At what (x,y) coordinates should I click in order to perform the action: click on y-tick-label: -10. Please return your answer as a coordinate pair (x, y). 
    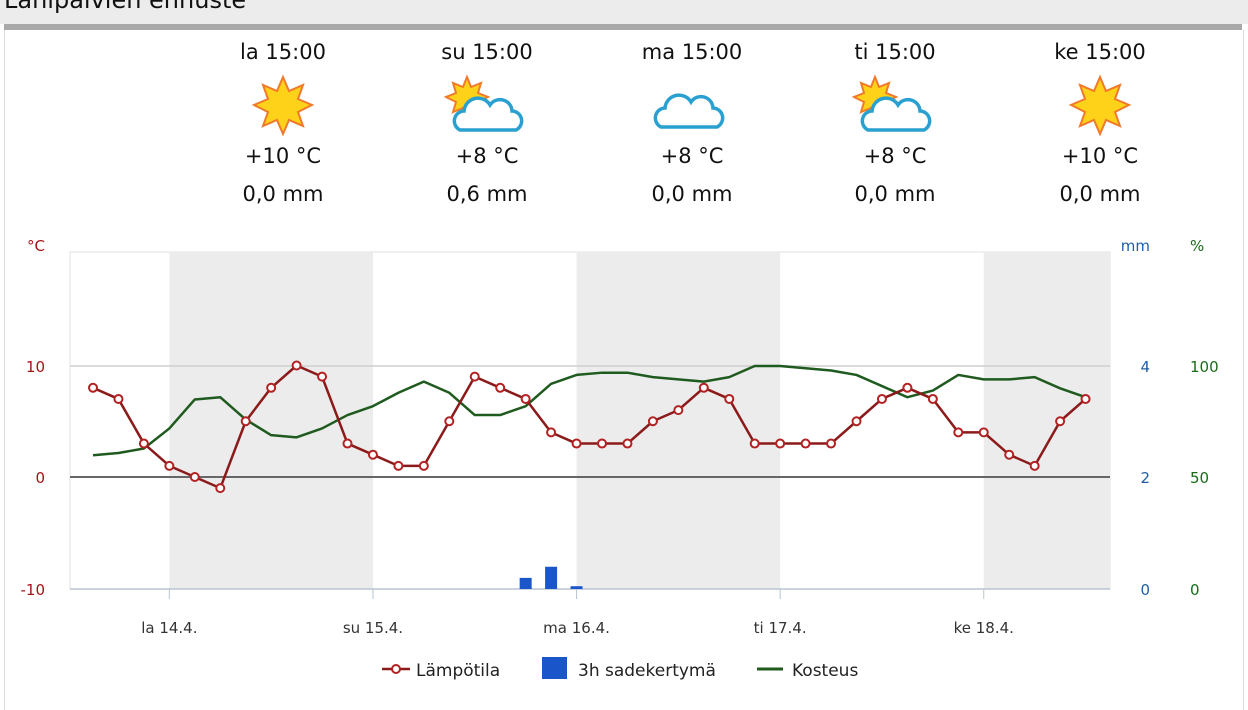
    Looking at the image, I should click on (33, 590).